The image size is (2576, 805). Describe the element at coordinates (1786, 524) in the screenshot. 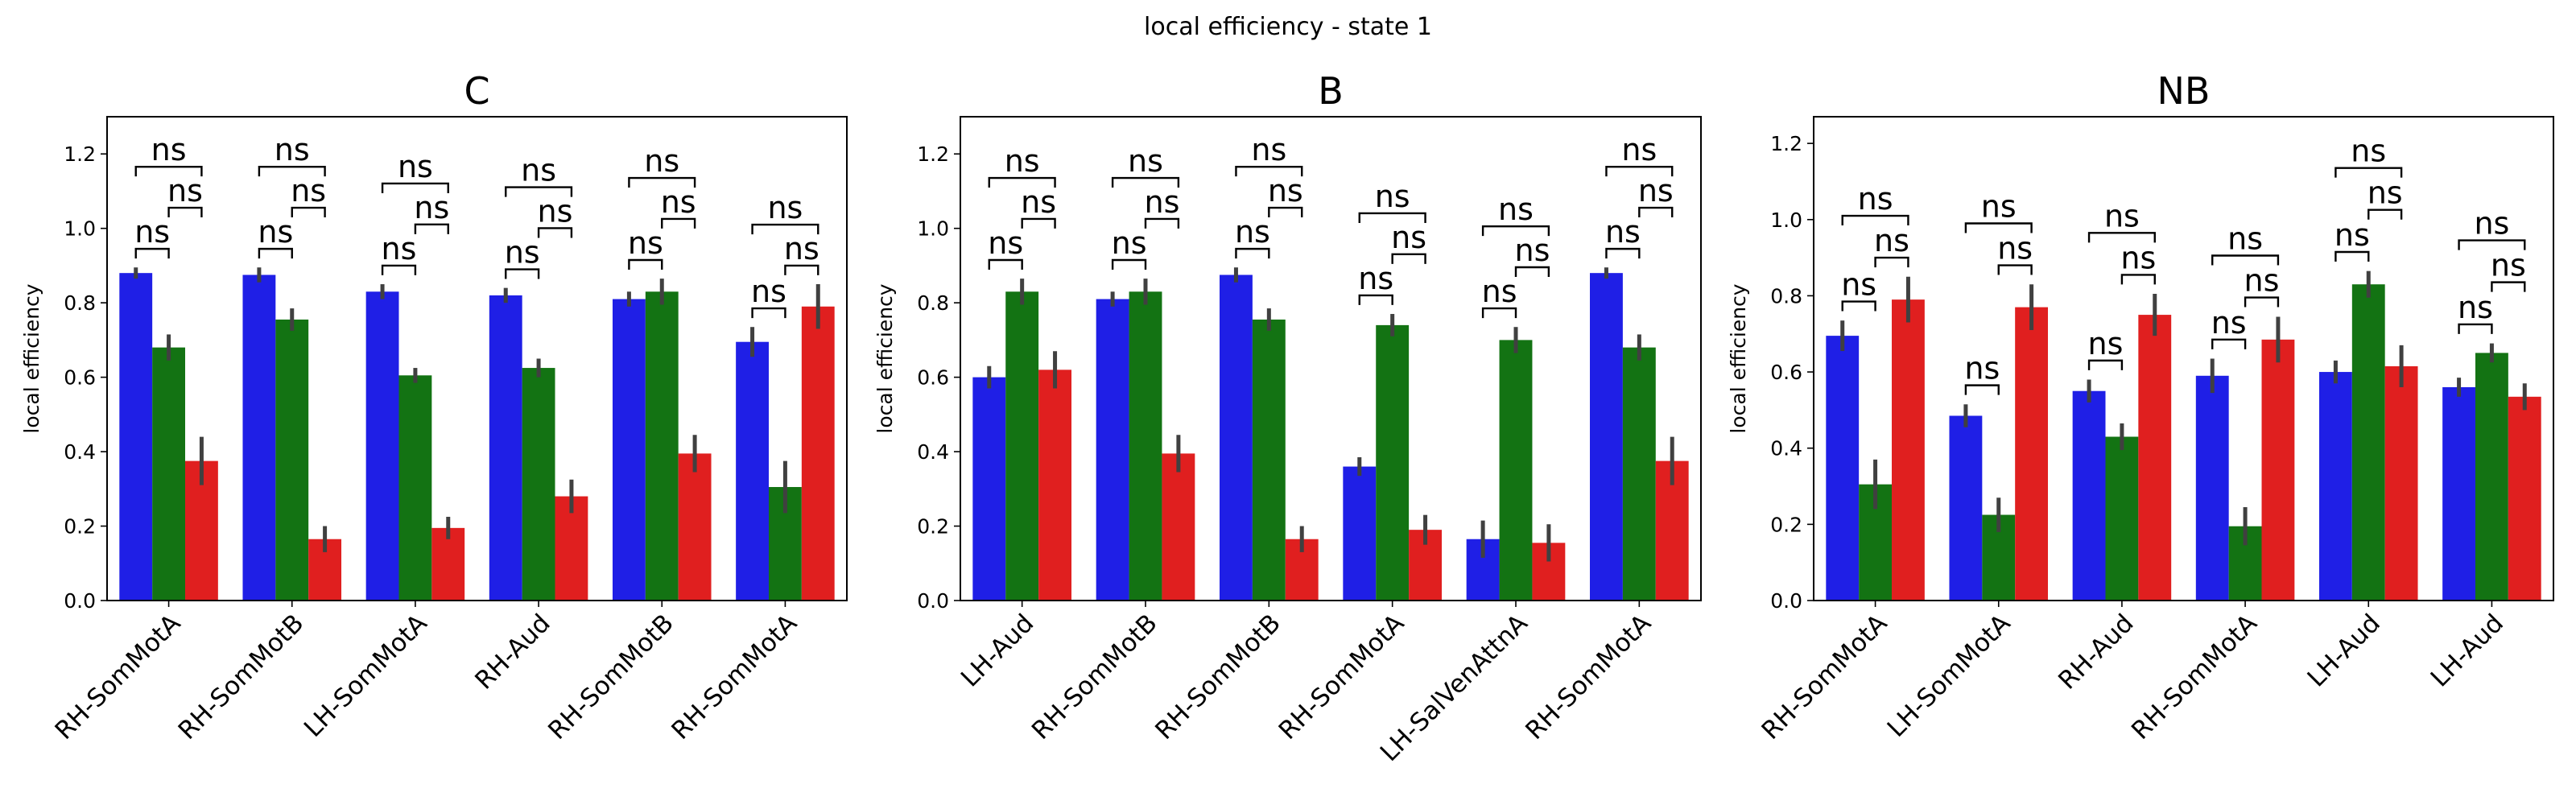

I see `y-tick-label: 0.2` at that location.